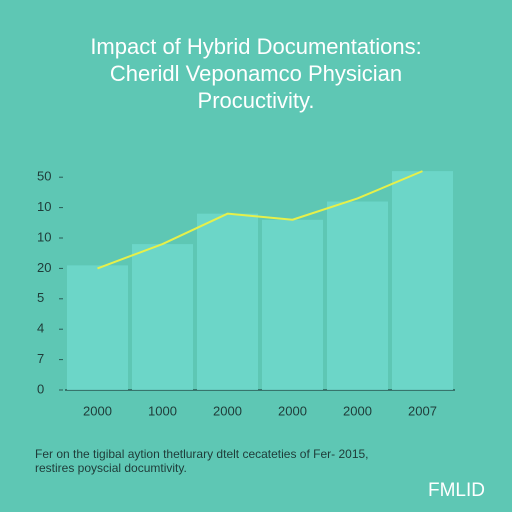 This screenshot has height=512, width=512. Describe the element at coordinates (162, 410) in the screenshot. I see `x-tick-label: 1000` at that location.